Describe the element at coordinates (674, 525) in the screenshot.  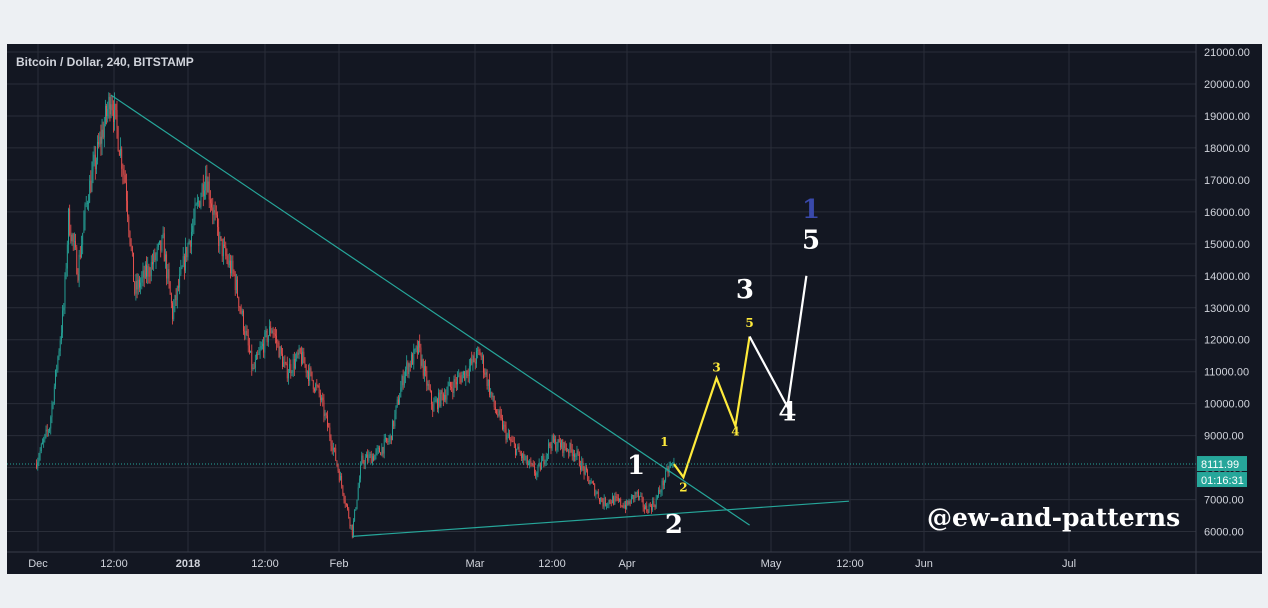
I see `wave-label: 2` at that location.